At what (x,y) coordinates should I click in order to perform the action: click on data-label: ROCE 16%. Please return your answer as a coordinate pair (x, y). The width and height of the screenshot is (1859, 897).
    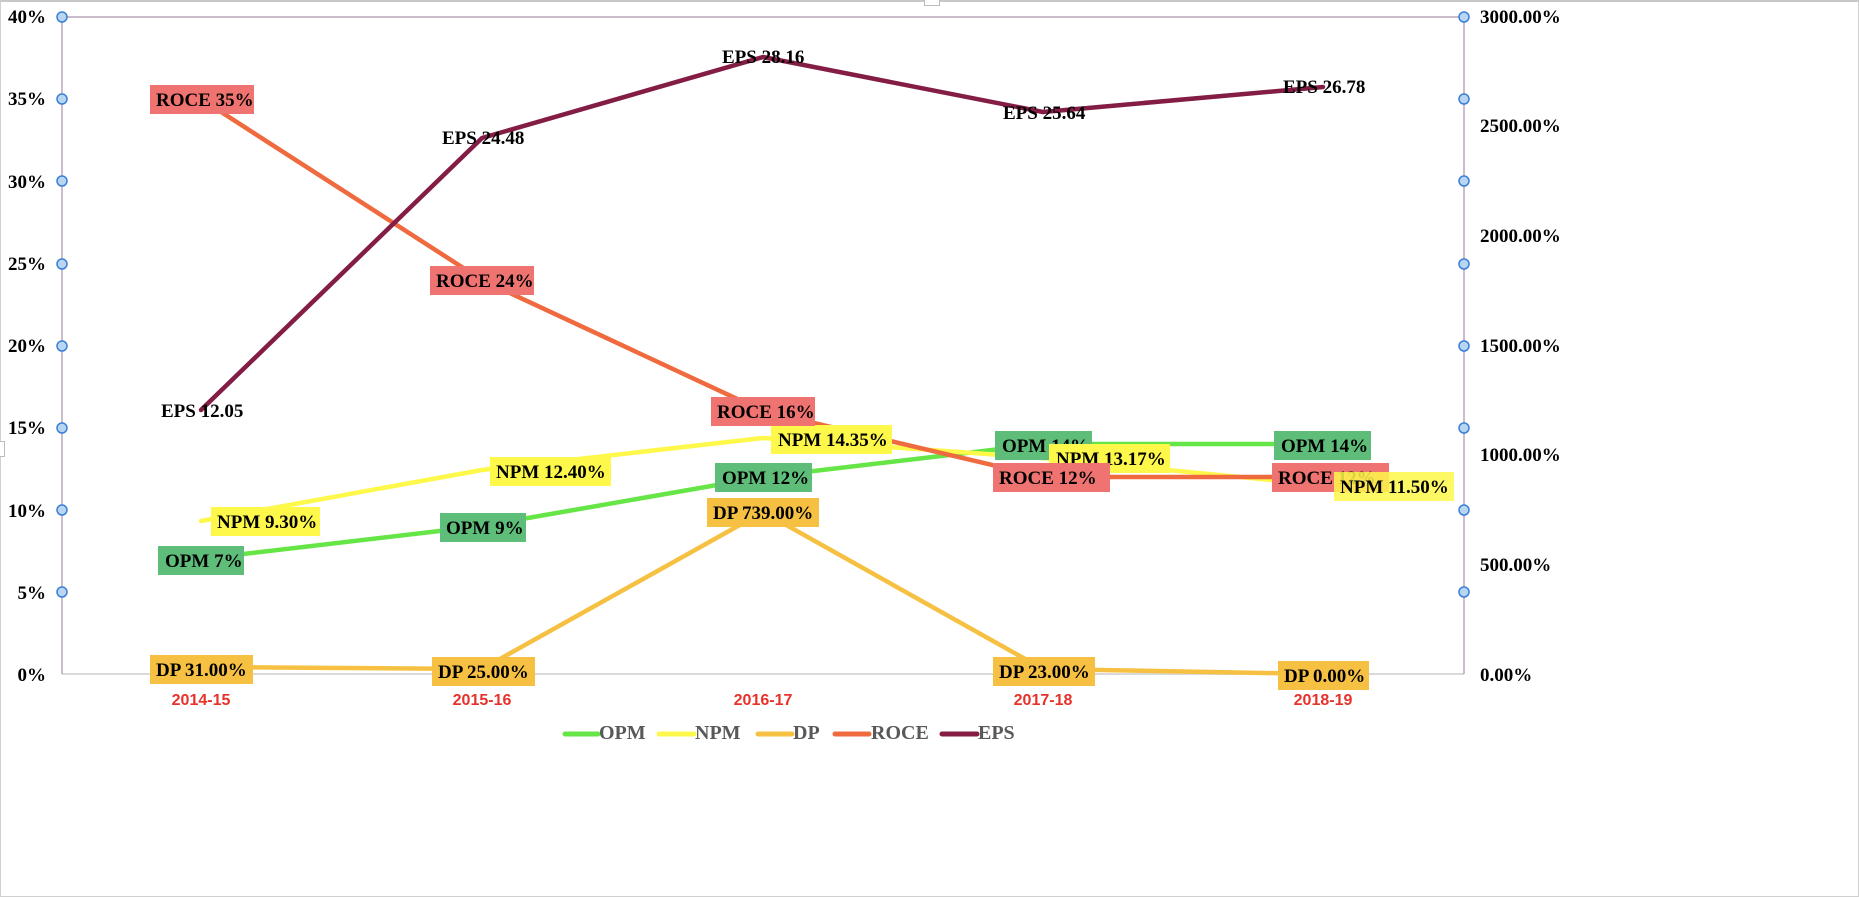
    Looking at the image, I should click on (766, 412).